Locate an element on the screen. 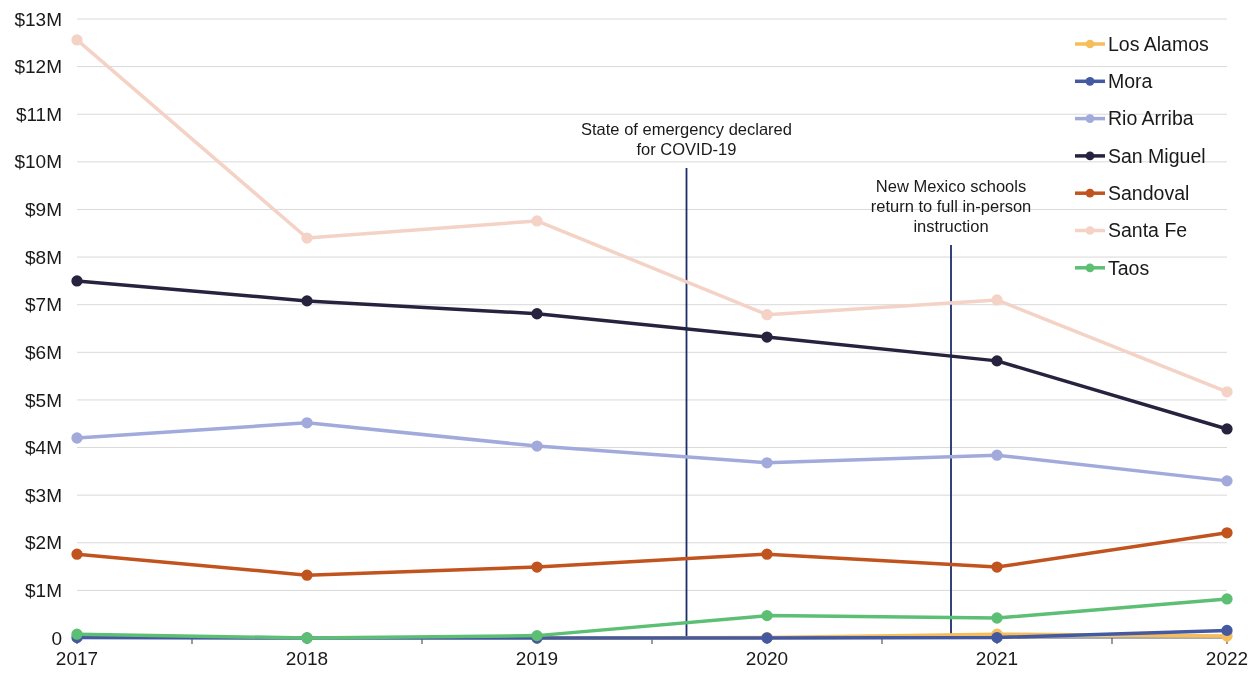 Image resolution: width=1260 pixels, height=673 pixels. legend-label: Rio Arriba is located at coordinates (1151, 118).